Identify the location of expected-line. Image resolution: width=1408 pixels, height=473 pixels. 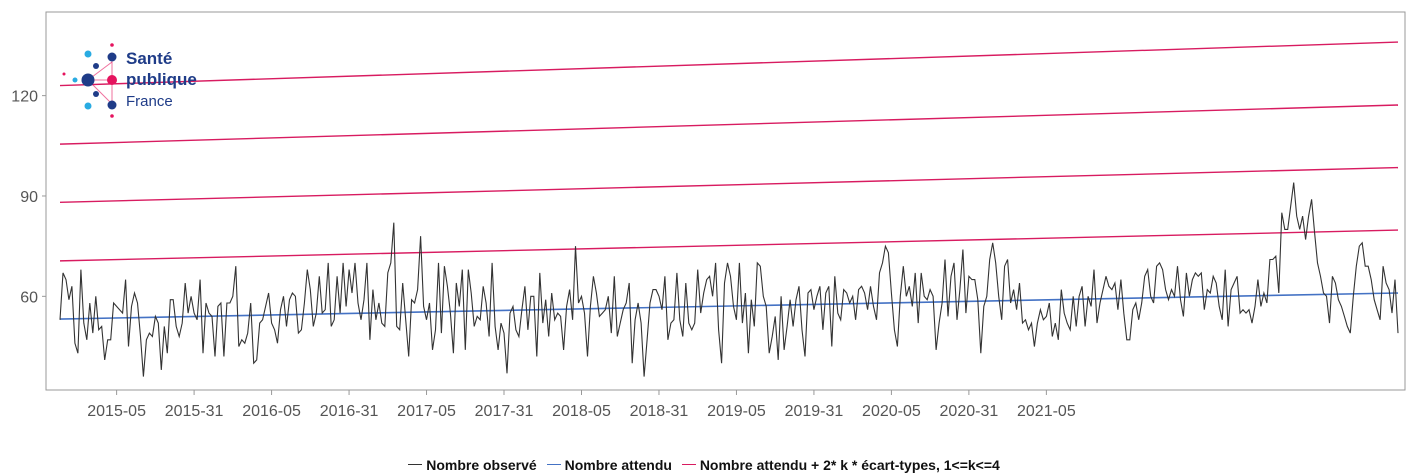
(729, 306).